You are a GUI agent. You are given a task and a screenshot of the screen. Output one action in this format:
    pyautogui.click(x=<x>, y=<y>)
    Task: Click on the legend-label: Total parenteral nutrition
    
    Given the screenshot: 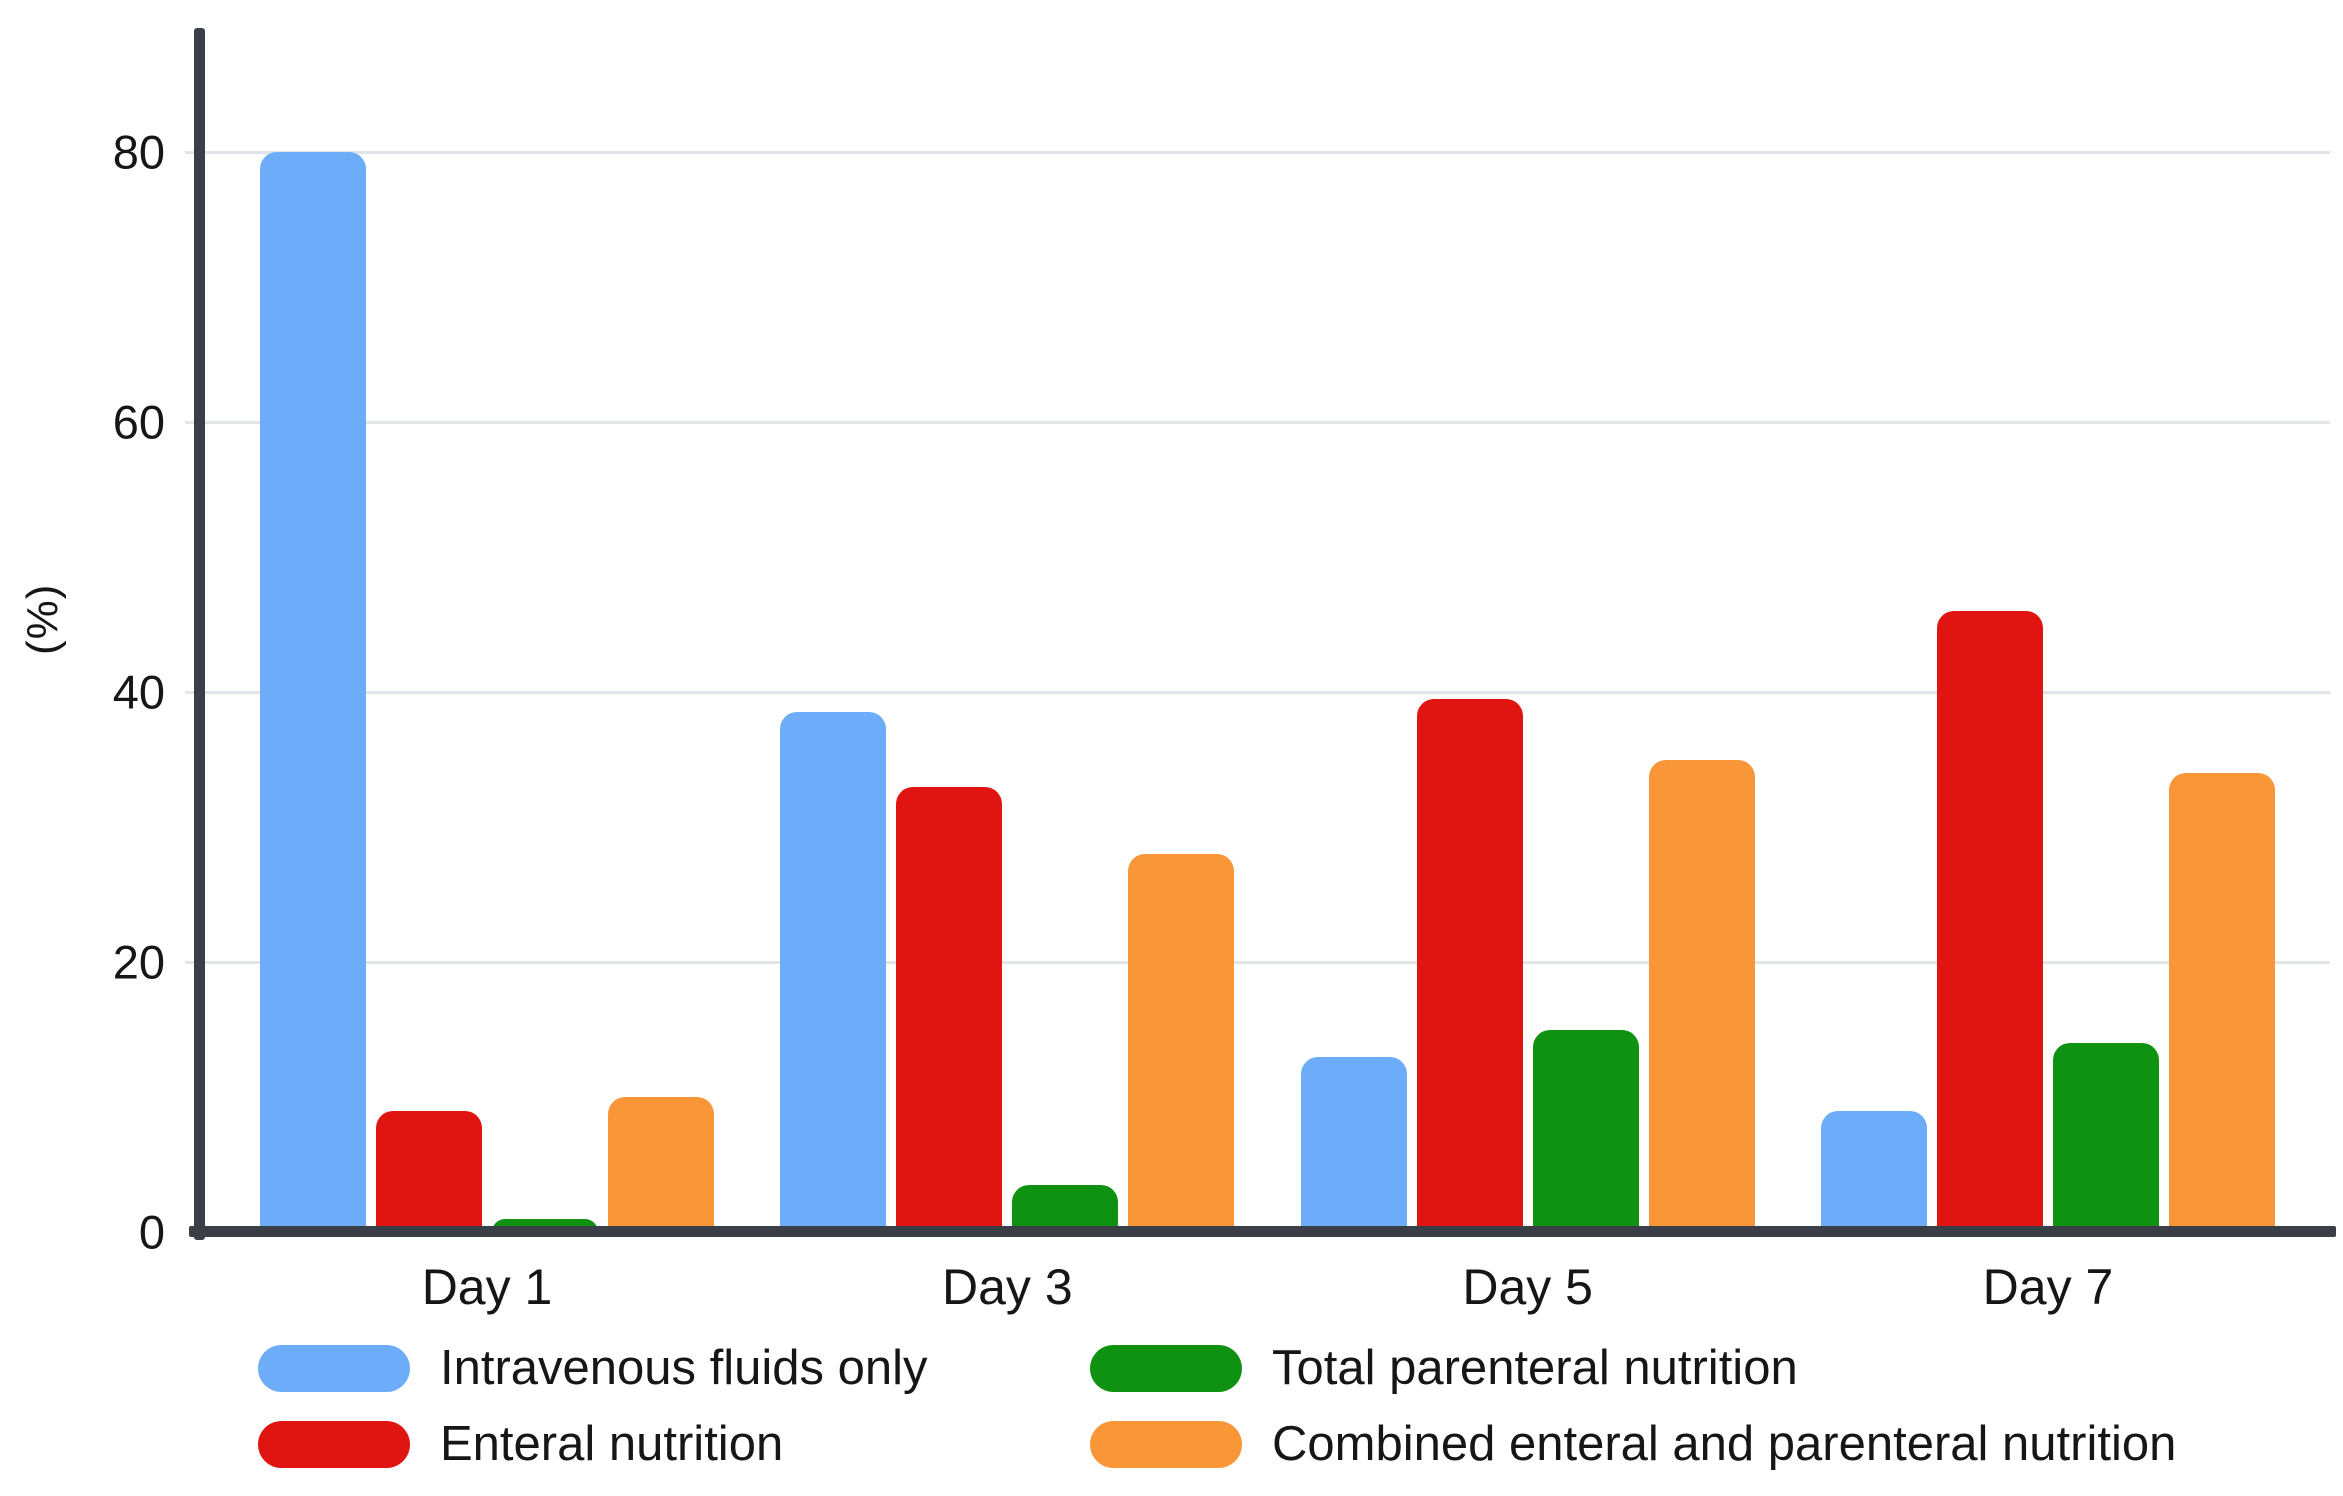 What is the action you would take?
    pyautogui.click(x=1535, y=1368)
    